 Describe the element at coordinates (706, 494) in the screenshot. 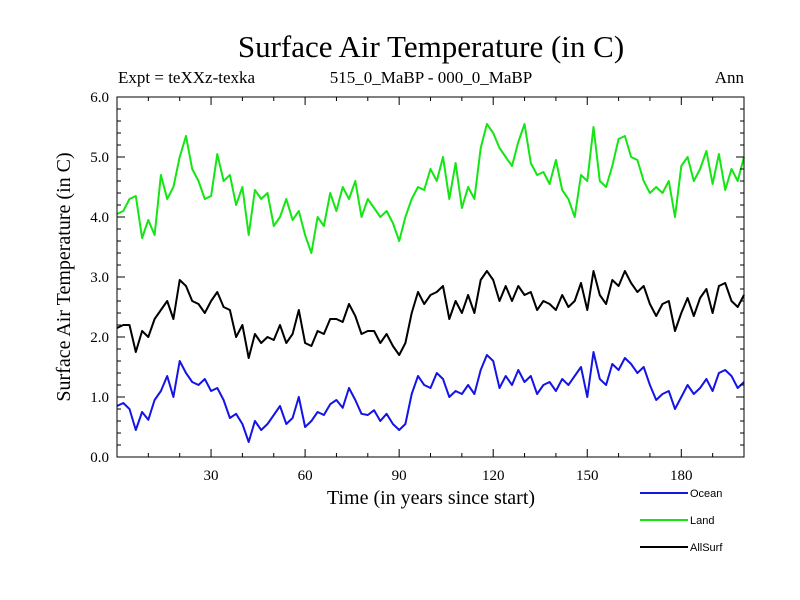

I see `legend-label-ocean: Ocean` at that location.